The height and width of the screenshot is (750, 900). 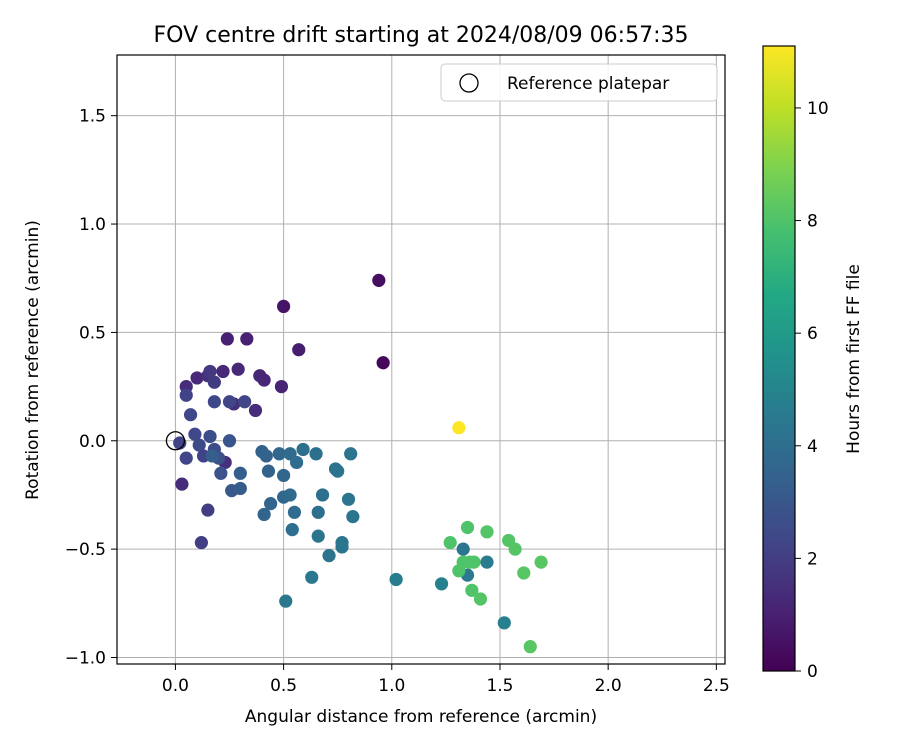 I want to click on colorbar-tick-label: 6, so click(x=812, y=334).